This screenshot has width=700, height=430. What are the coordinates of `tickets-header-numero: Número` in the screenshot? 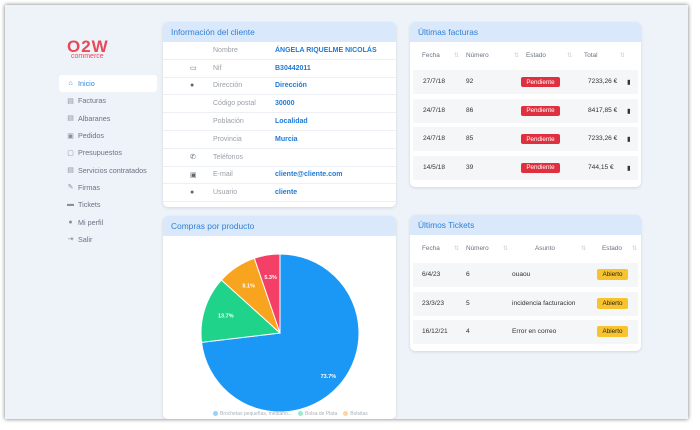 It's located at (477, 248).